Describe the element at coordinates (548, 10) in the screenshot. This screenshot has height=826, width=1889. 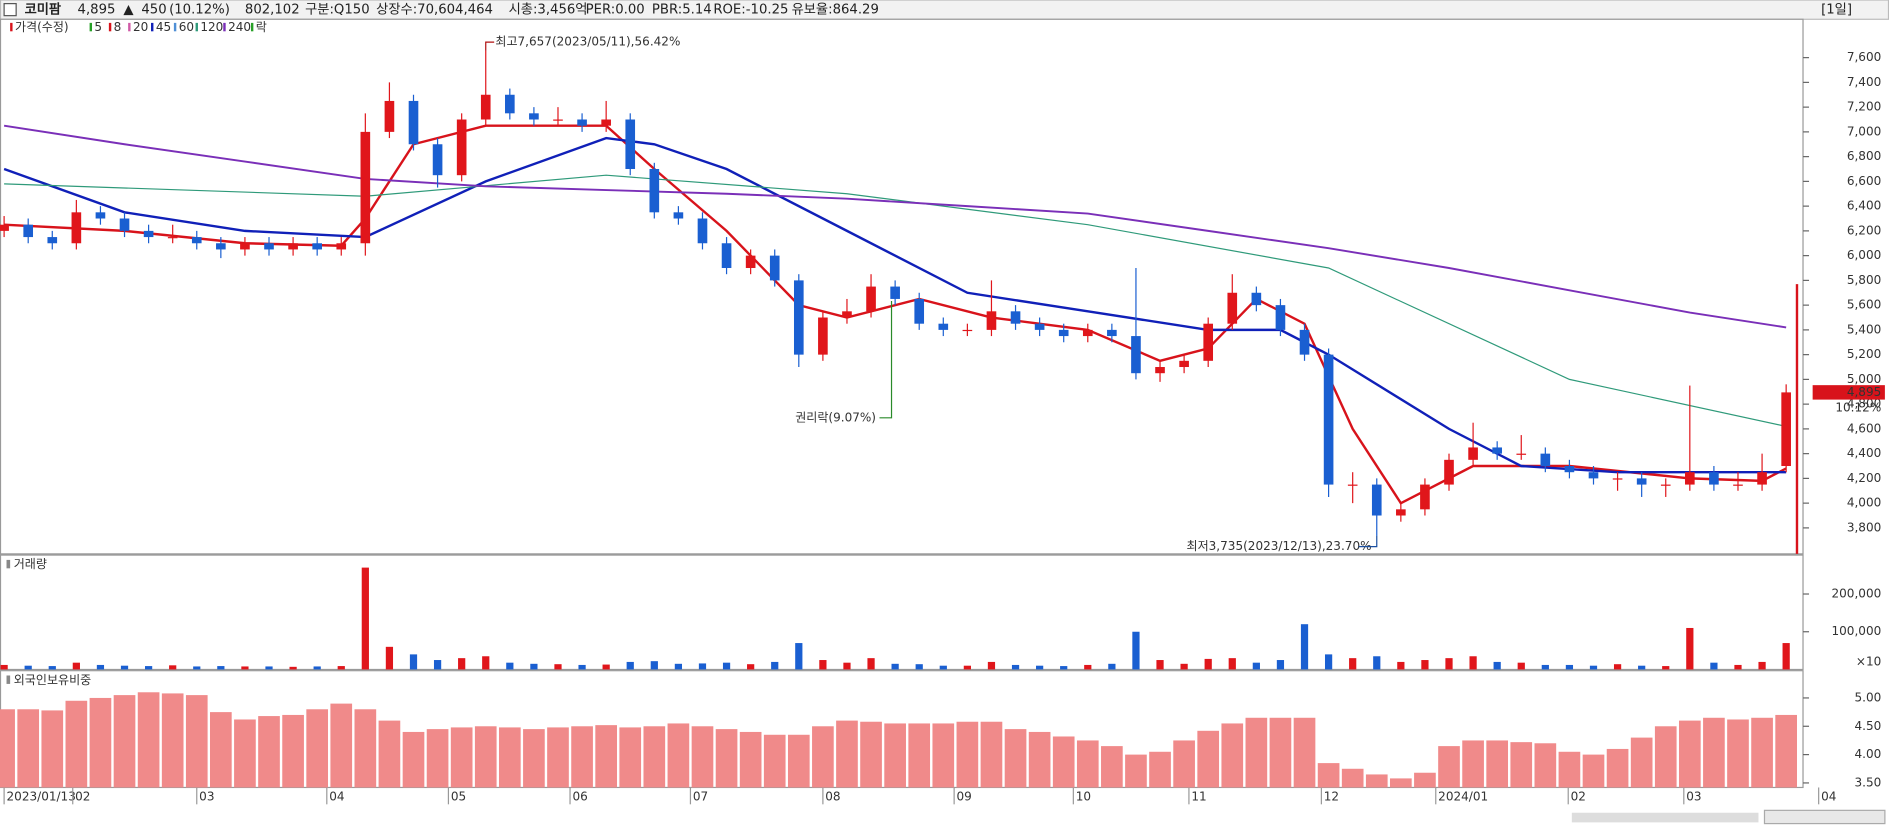
I see `header-field: 시총:3,456억` at that location.